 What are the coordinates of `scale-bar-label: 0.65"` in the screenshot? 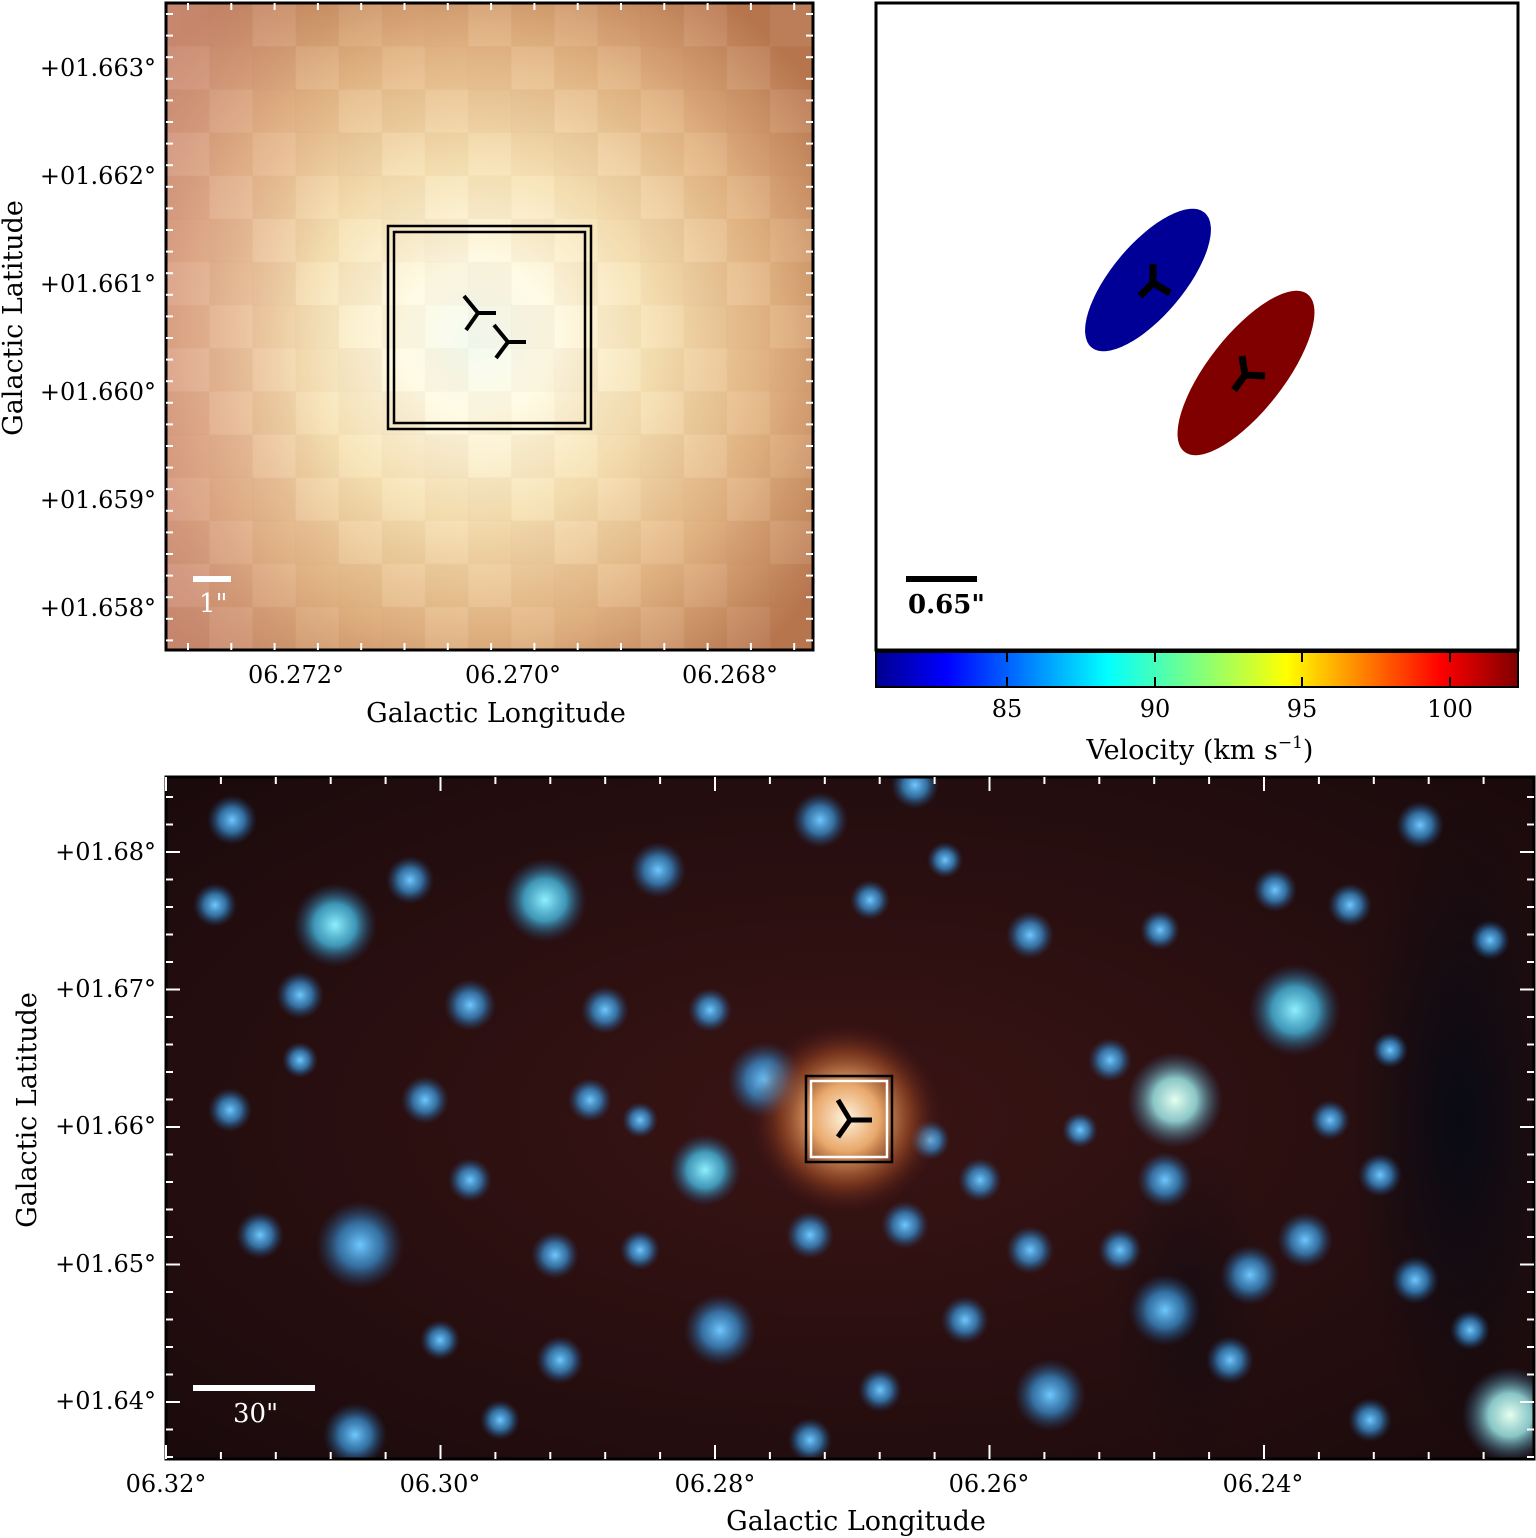 It's located at (946, 605).